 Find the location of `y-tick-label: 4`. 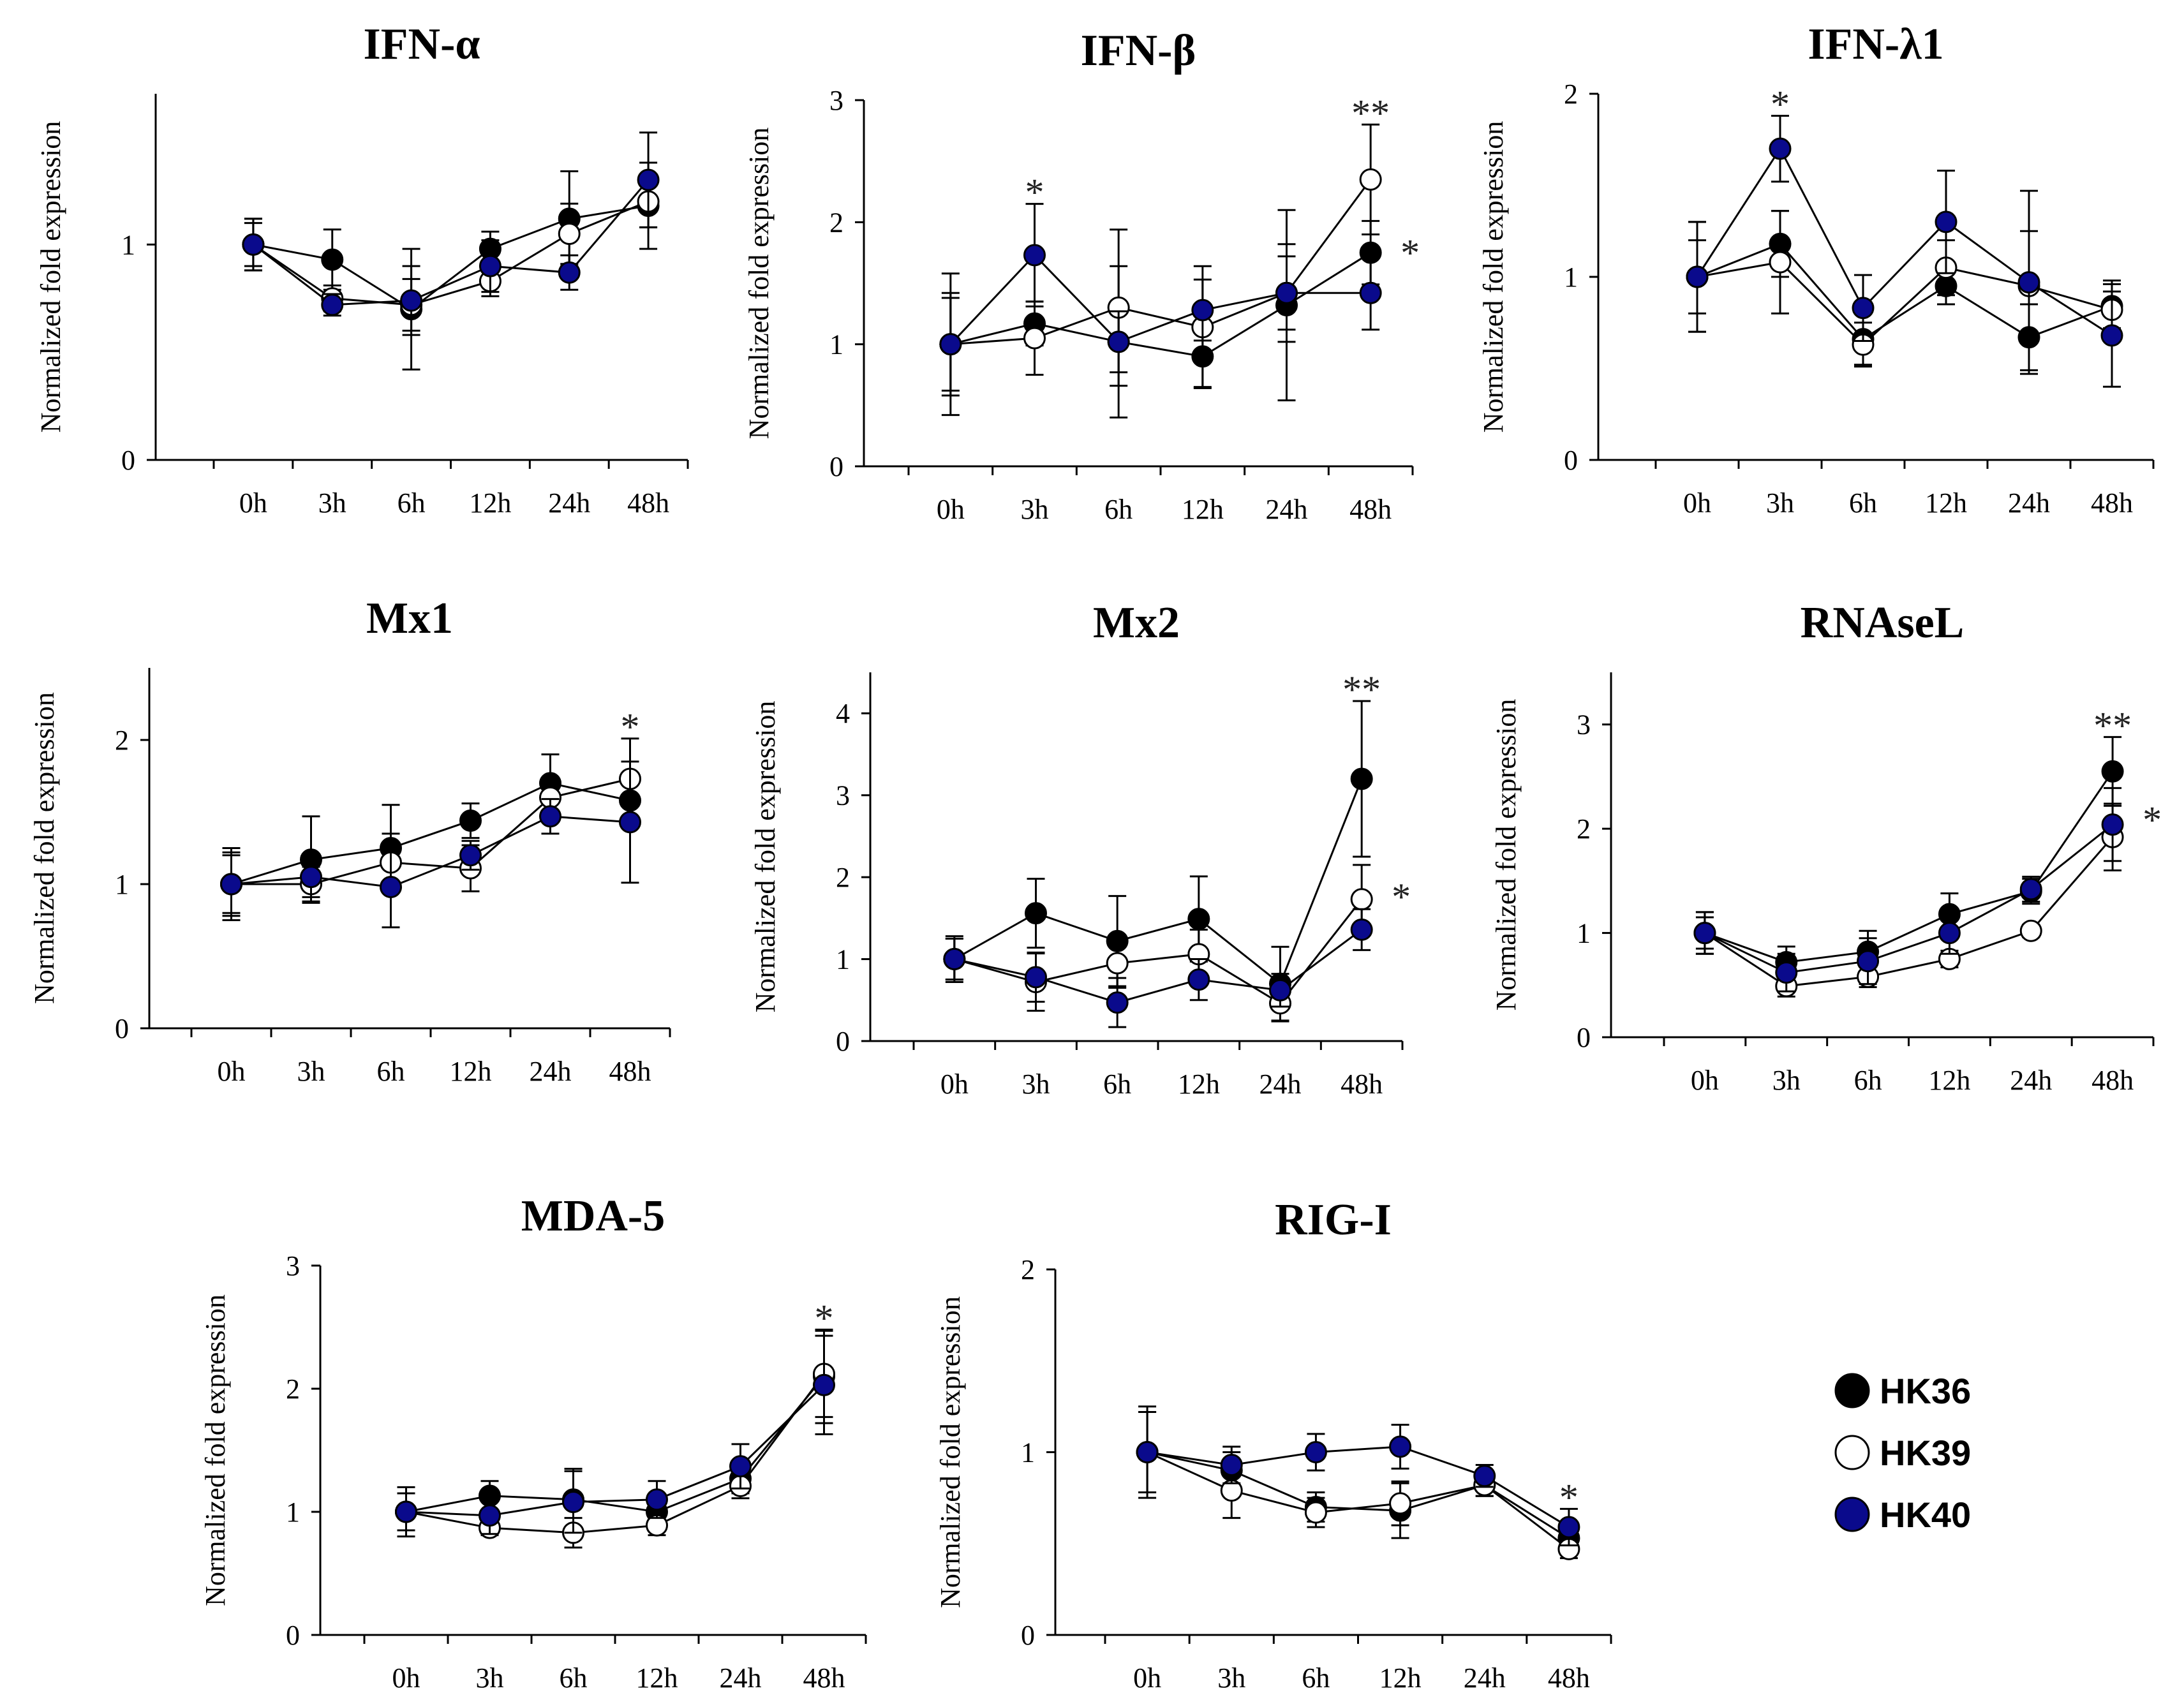

y-tick-label: 4 is located at coordinates (843, 714).